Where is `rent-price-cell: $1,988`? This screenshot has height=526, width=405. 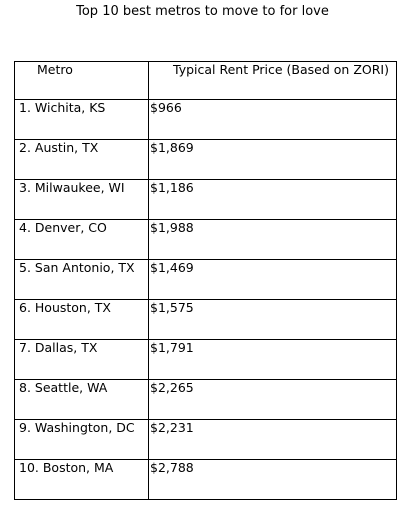
rent-price-cell: $1,988 is located at coordinates (272, 239).